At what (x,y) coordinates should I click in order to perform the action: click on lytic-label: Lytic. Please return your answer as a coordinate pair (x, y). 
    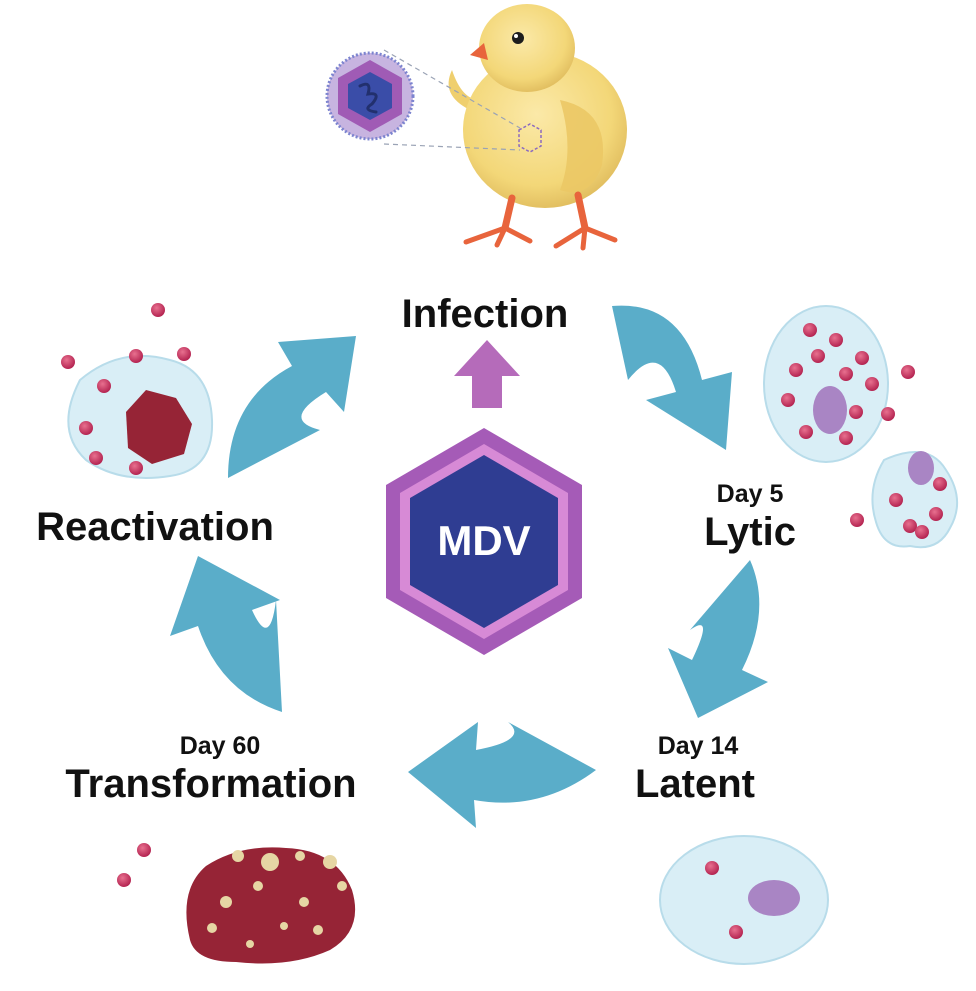
    Looking at the image, I should click on (750, 532).